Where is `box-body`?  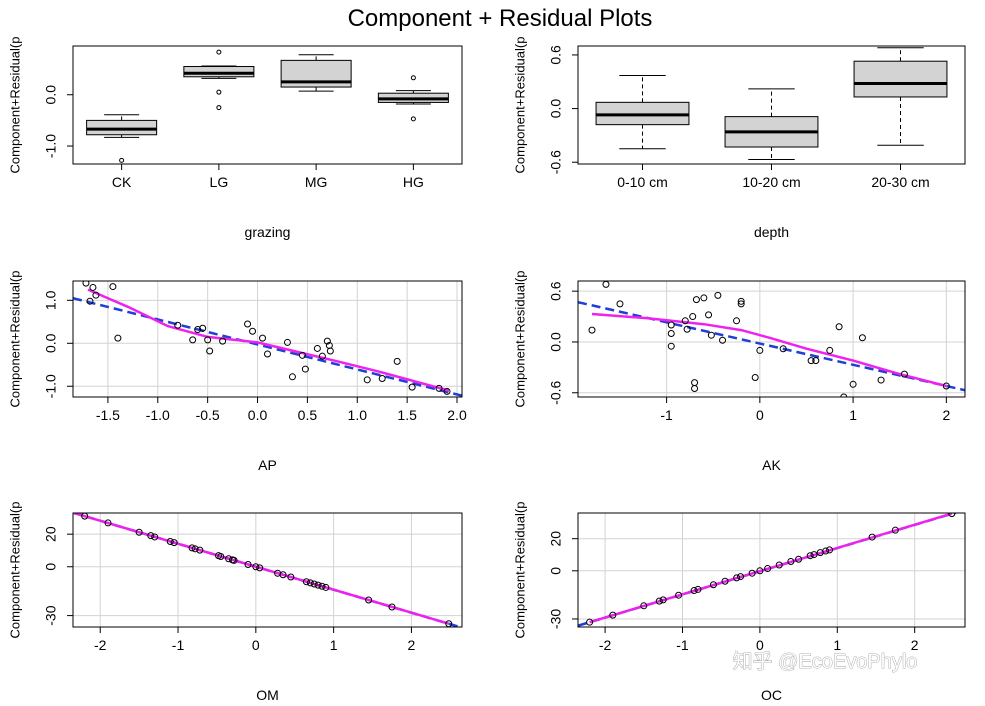
box-body is located at coordinates (219, 72).